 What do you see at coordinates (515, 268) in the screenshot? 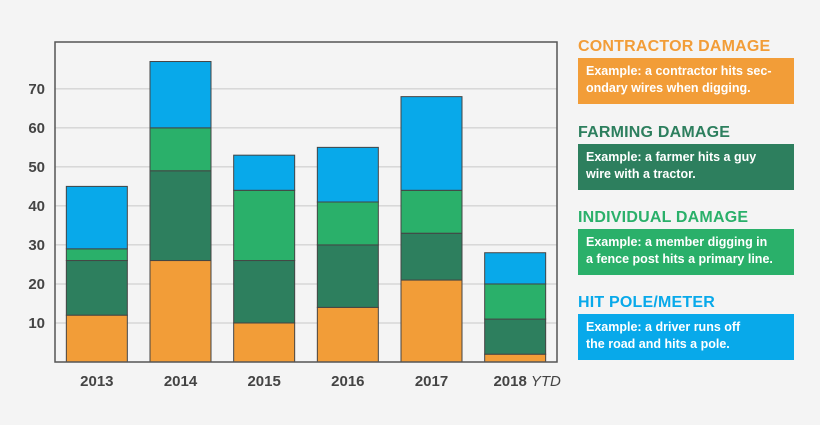
I see `bar-segment-hit_pole-2018` at bounding box center [515, 268].